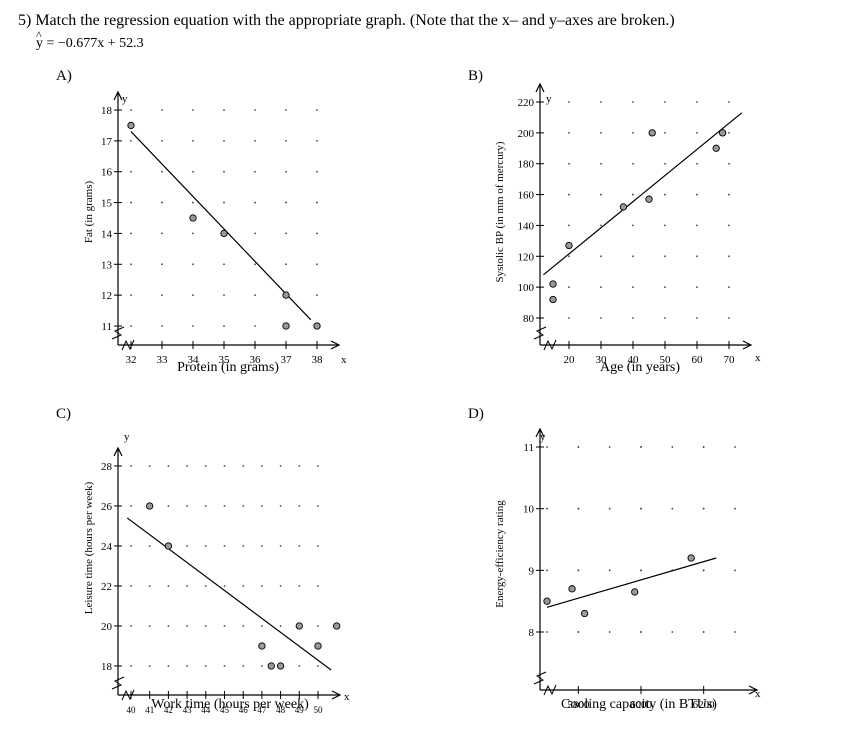 This screenshot has height=736, width=848. What do you see at coordinates (107, 234) in the screenshot?
I see `y-tick-label: 14` at bounding box center [107, 234].